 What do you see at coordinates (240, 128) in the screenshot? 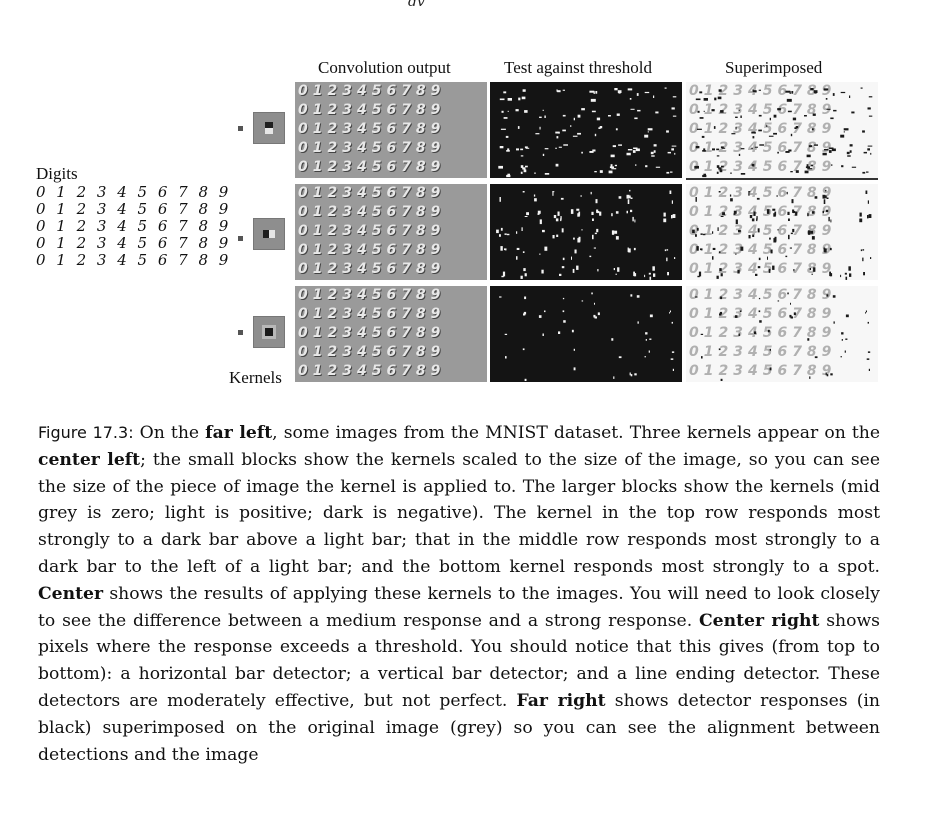
I see `kernel-small-top` at bounding box center [240, 128].